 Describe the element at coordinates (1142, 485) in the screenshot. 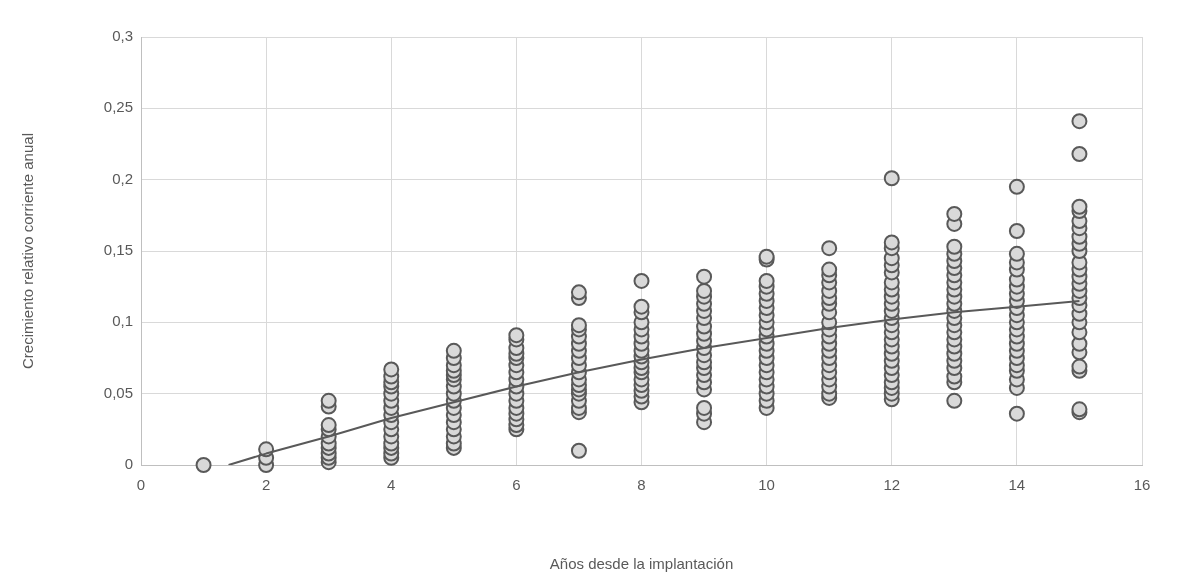

I see `x-tick-label: 16` at that location.